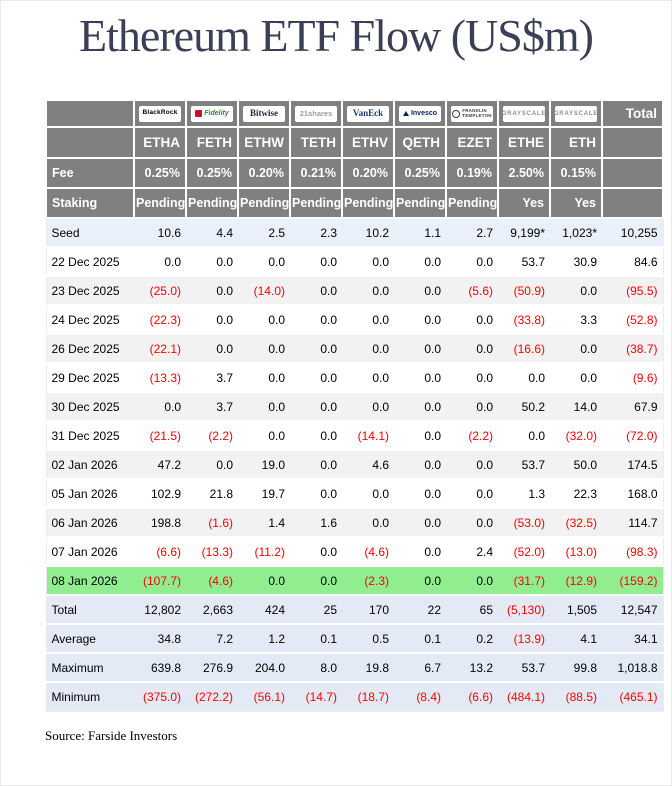 This screenshot has height=786, width=672. Describe the element at coordinates (264, 290) in the screenshot. I see `value-cell: (14.0)` at that location.